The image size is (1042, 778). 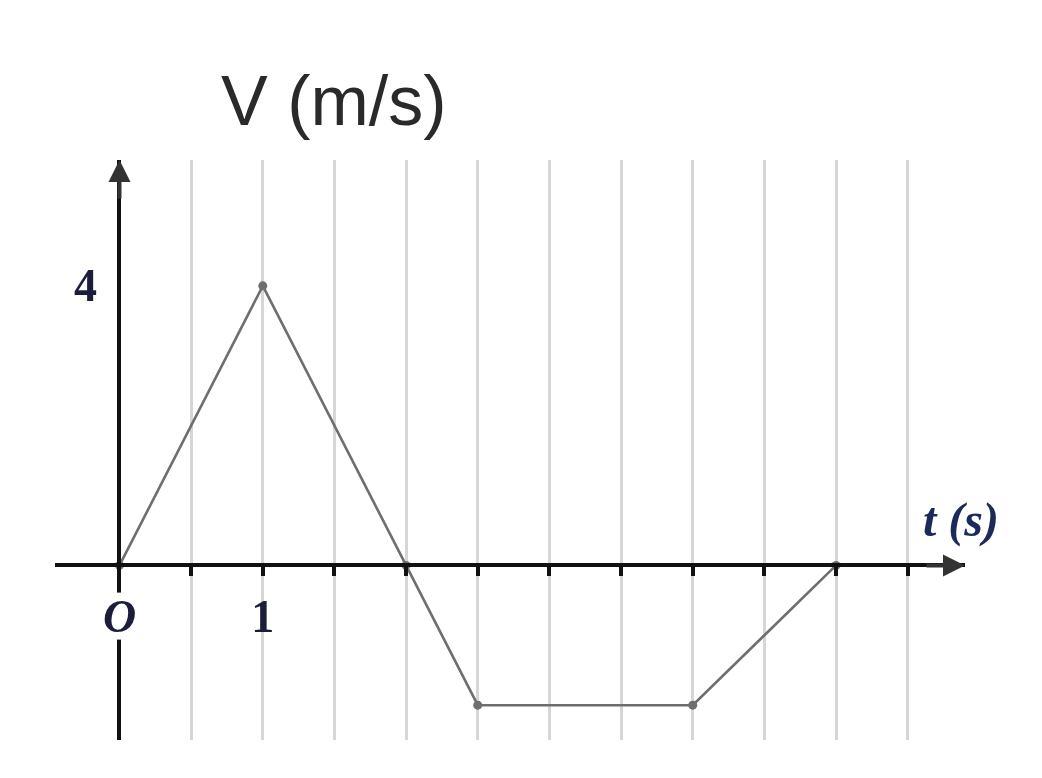 I want to click on annotation: 4, so click(x=85, y=285).